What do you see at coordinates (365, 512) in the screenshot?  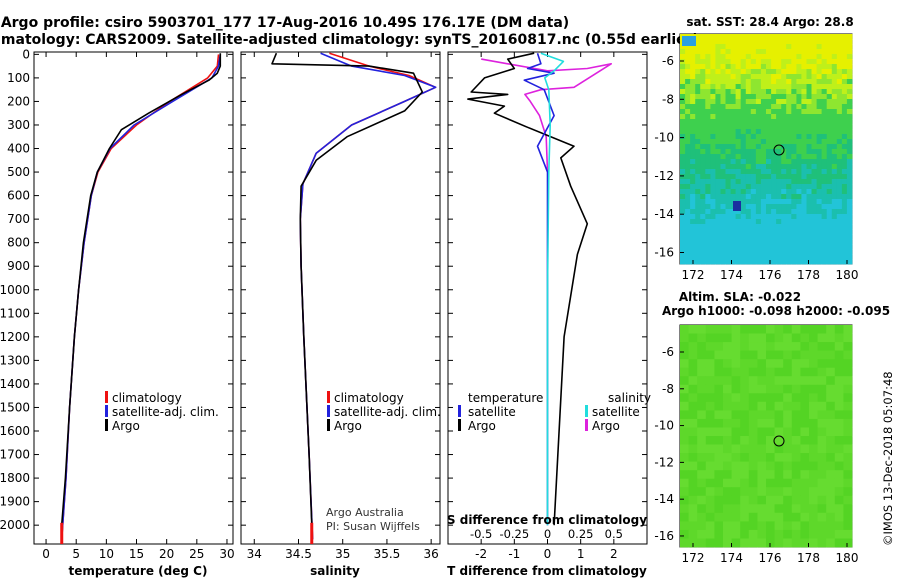 I see `credit-line-1: Argo Australia` at bounding box center [365, 512].